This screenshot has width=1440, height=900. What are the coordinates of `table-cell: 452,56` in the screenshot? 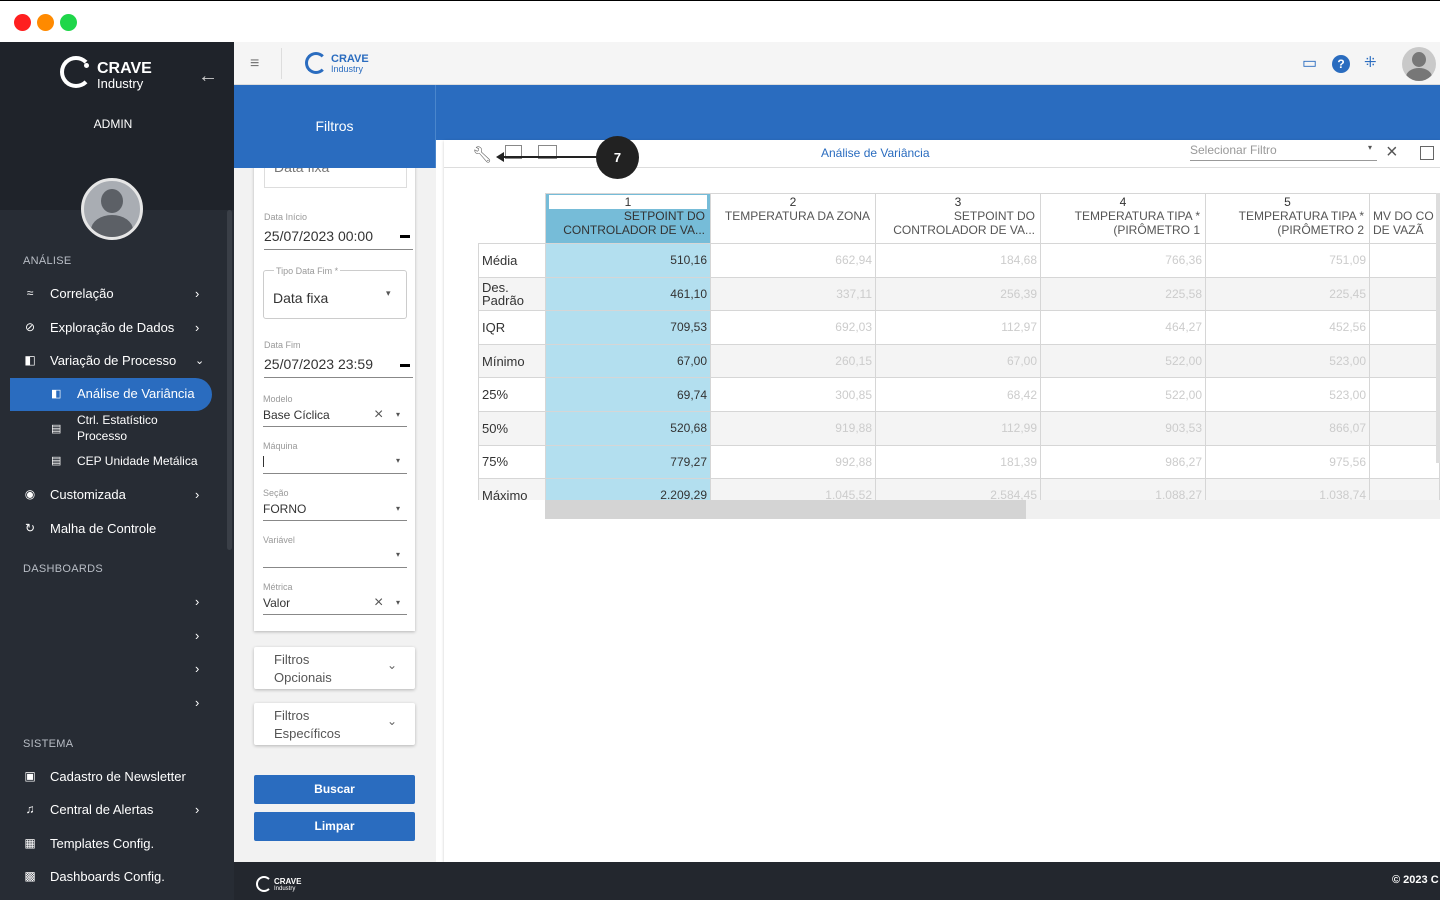 It's located at (1287, 327).